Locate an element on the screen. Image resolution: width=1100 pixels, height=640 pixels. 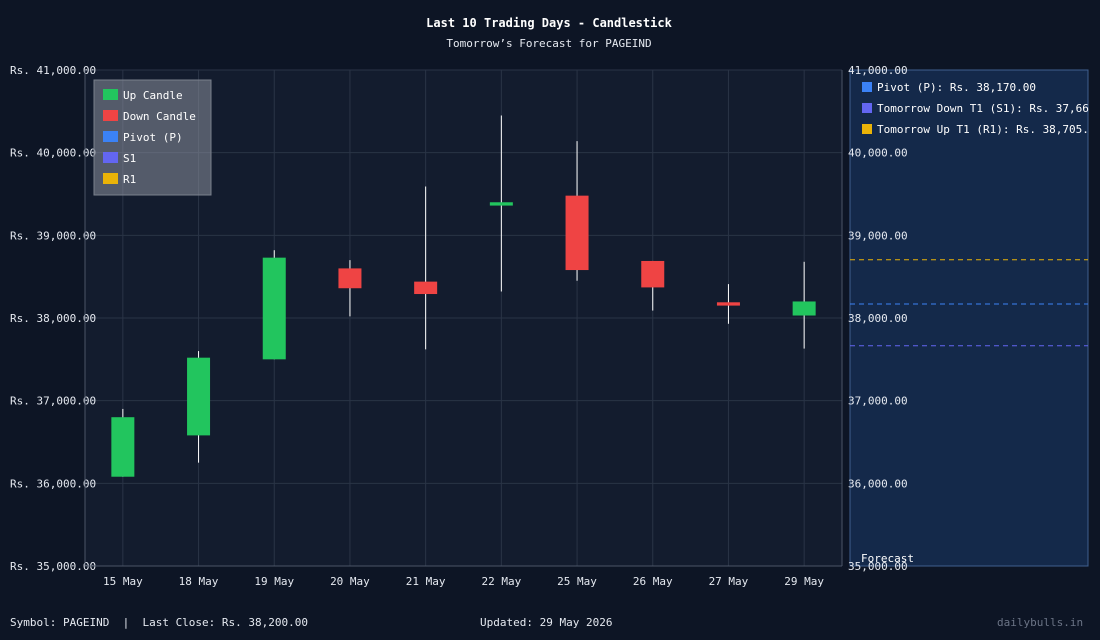
x-tick-label: 18 May is located at coordinates (199, 581).